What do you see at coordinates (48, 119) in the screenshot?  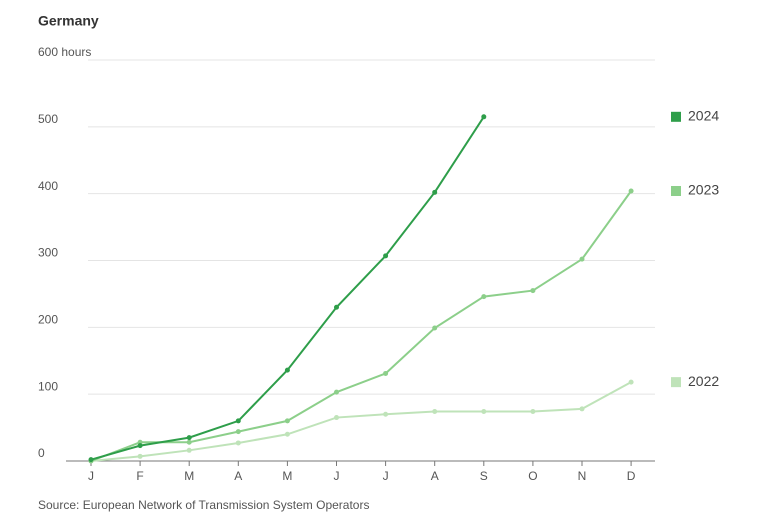 I see `y-tick-label: 500` at bounding box center [48, 119].